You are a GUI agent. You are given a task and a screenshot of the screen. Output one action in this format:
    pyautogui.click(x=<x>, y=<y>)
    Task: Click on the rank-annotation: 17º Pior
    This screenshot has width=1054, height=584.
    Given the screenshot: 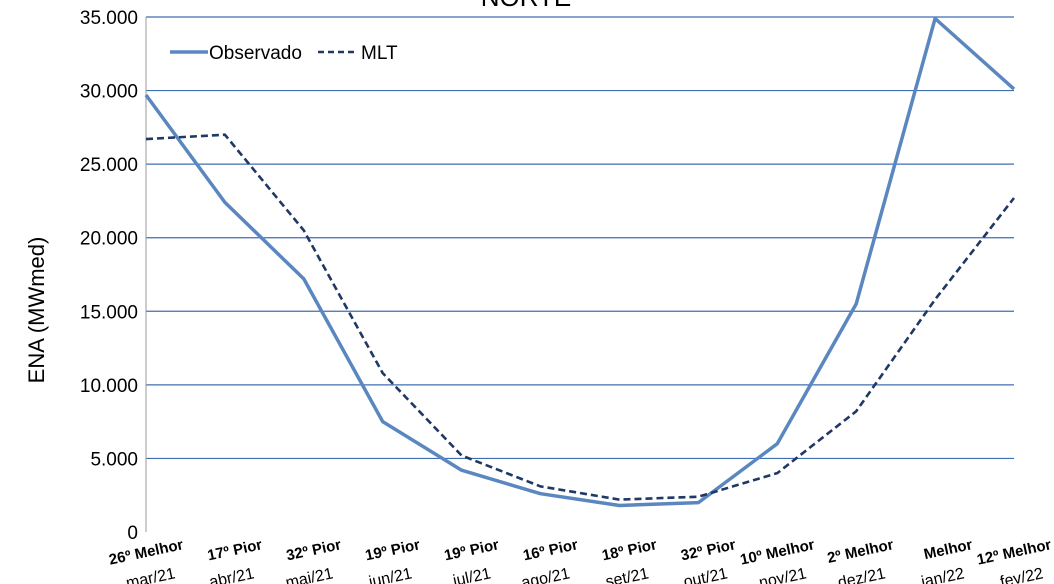 What is the action you would take?
    pyautogui.click(x=235, y=550)
    